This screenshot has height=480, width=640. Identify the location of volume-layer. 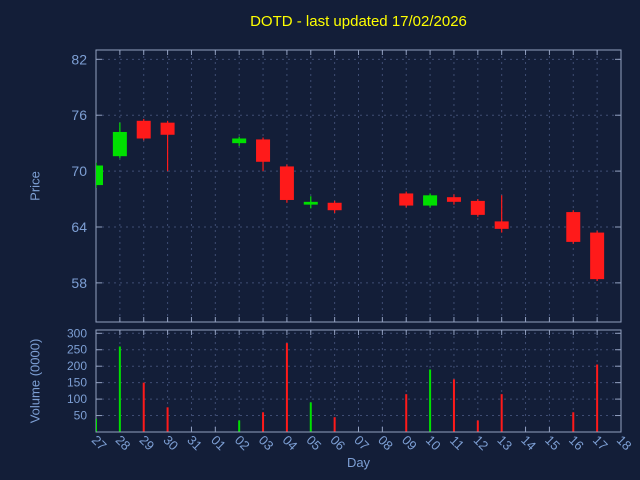
(347, 387).